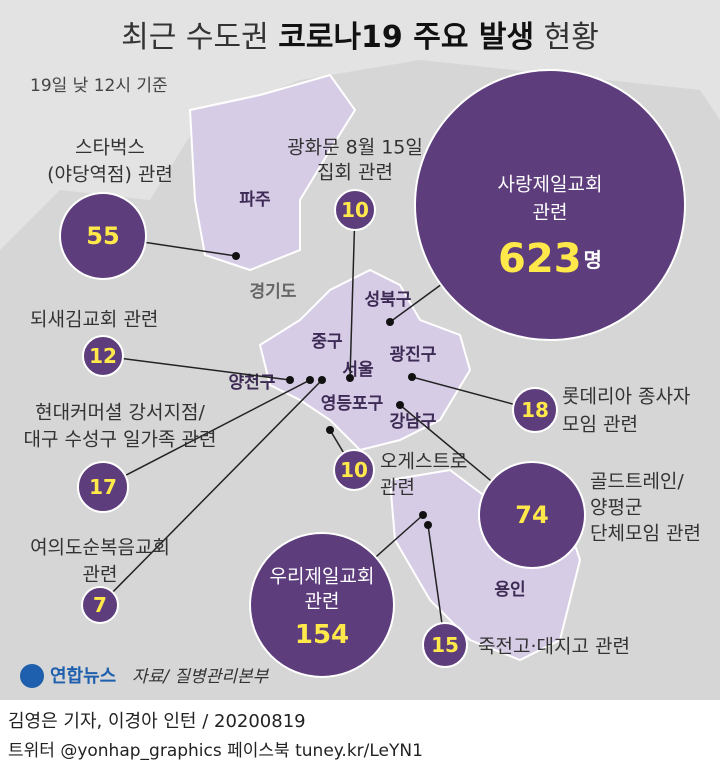 The image size is (720, 771). Describe the element at coordinates (120, 440) in the screenshot. I see `cluster-label: 대구 수성구 일가족 관련` at that location.